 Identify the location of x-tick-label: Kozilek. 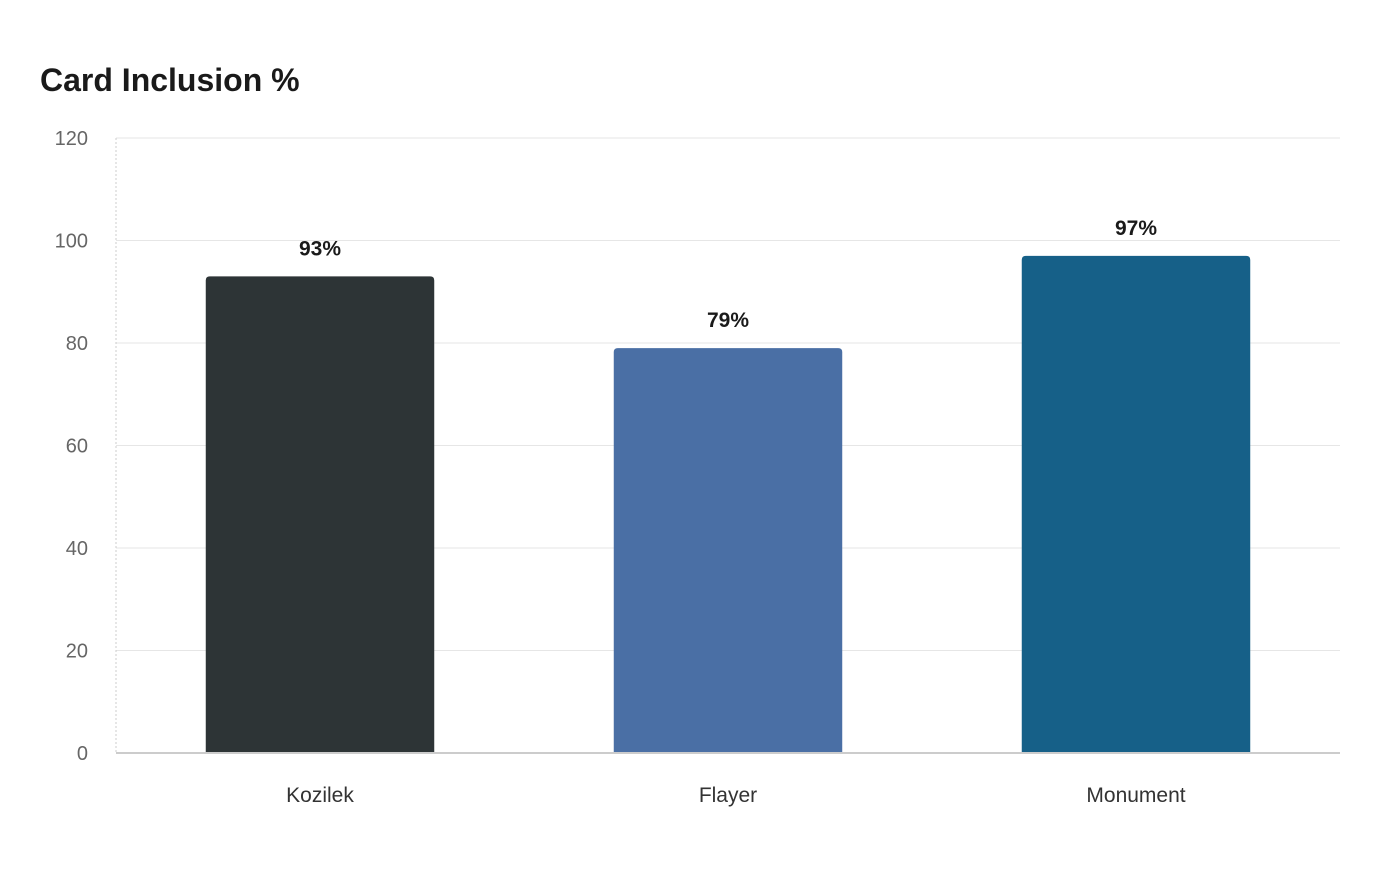
(320, 795).